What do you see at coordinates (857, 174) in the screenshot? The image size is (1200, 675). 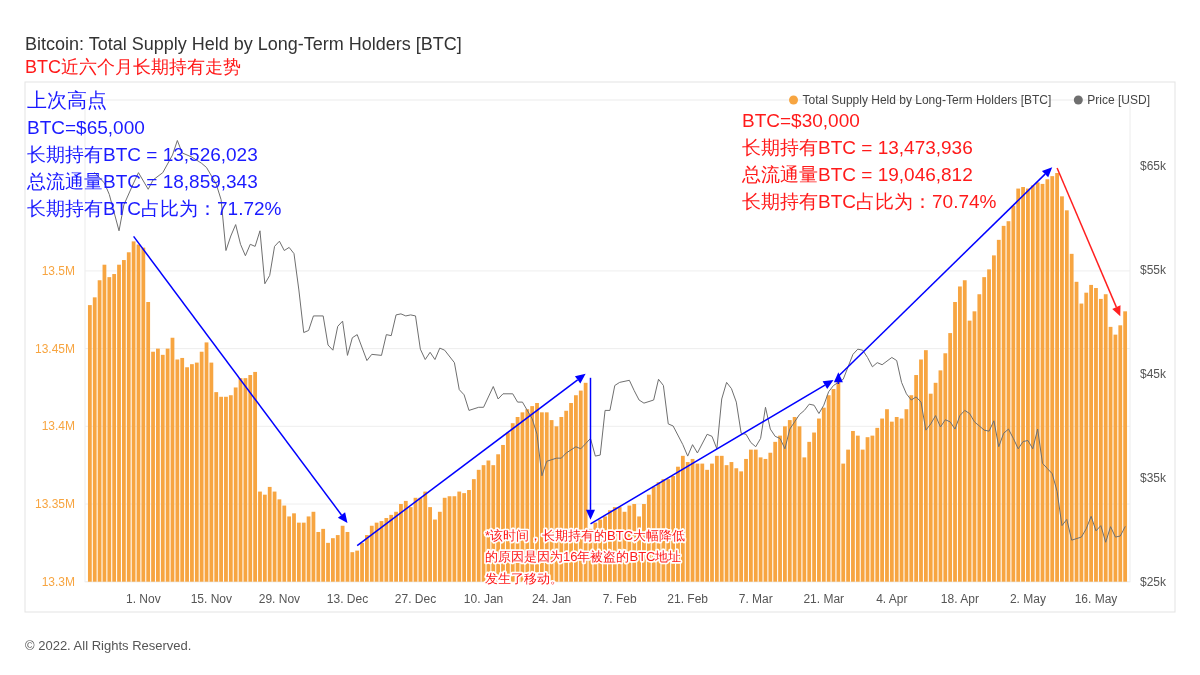 I see `annotation: 总流通量BTC = 19,046,812` at bounding box center [857, 174].